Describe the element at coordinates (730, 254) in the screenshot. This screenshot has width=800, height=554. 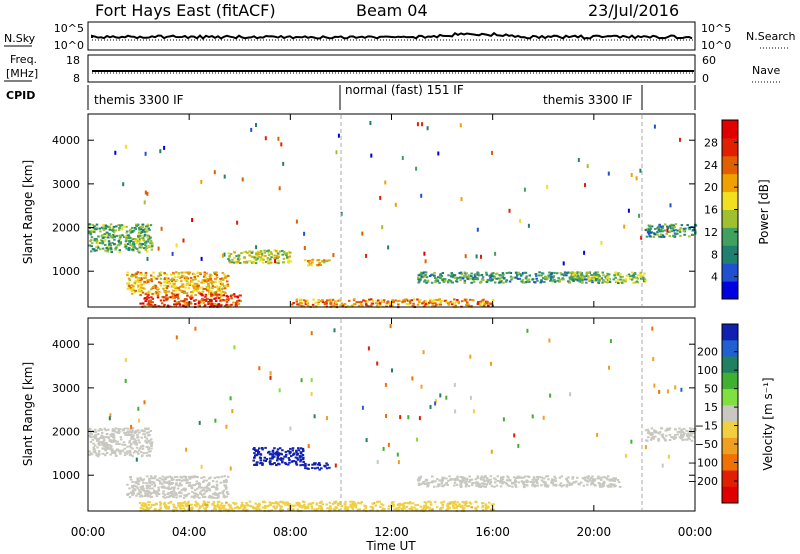
I see `colorbar-swatch` at that location.